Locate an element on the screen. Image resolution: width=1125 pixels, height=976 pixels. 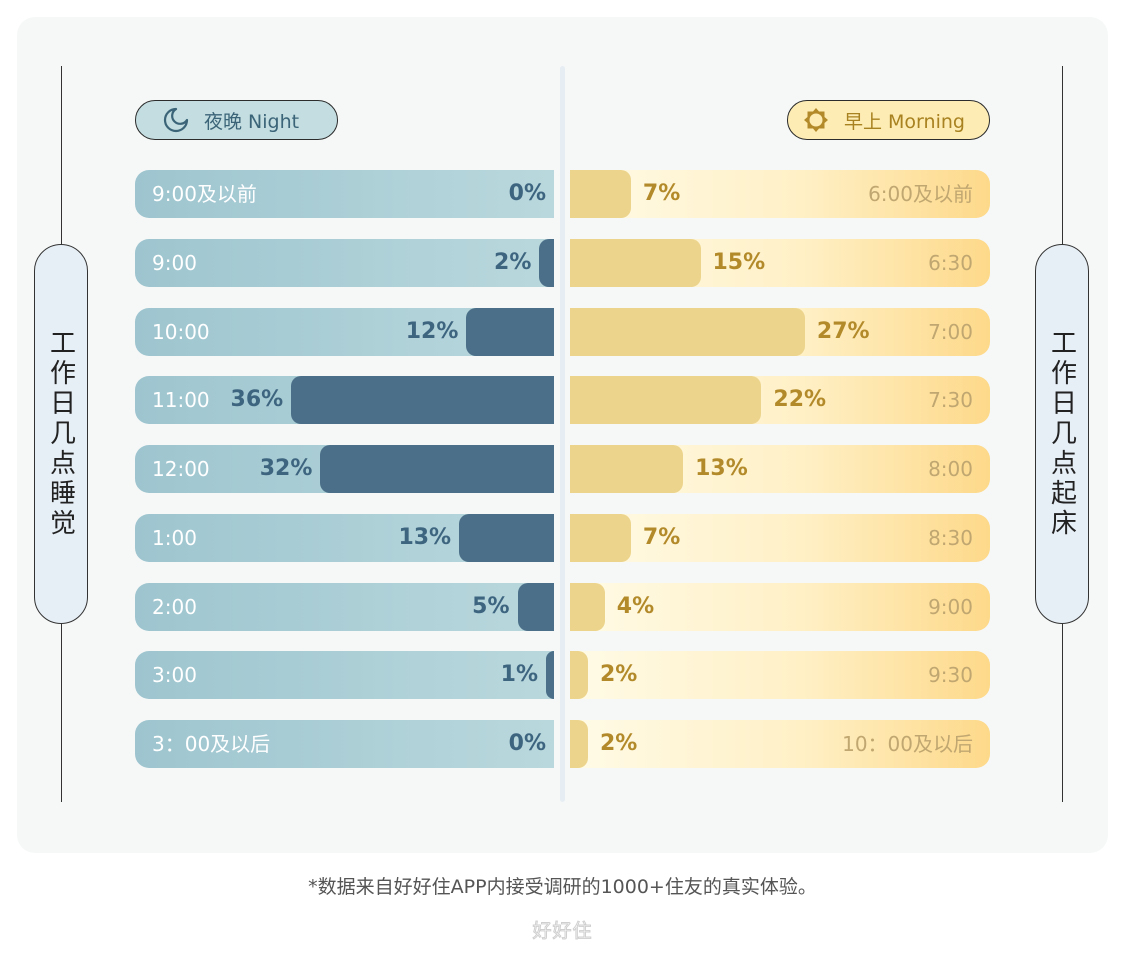
chart-row: 12:00 32% 13% 8:00 is located at coordinates (562, 469).